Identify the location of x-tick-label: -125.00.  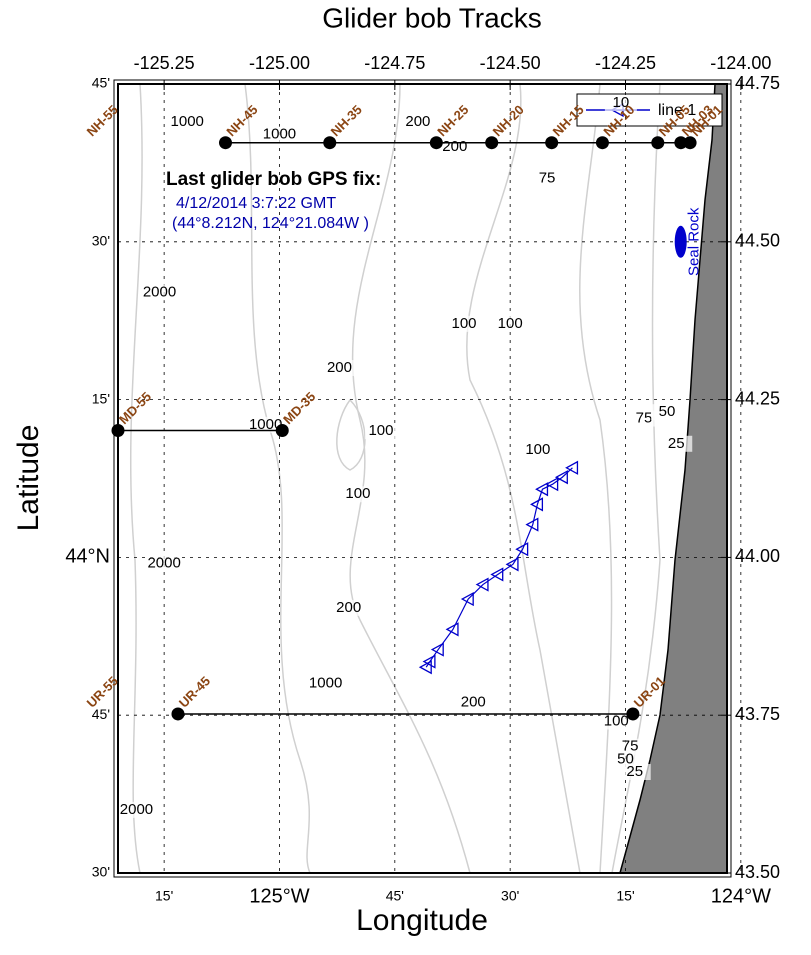
(279, 63).